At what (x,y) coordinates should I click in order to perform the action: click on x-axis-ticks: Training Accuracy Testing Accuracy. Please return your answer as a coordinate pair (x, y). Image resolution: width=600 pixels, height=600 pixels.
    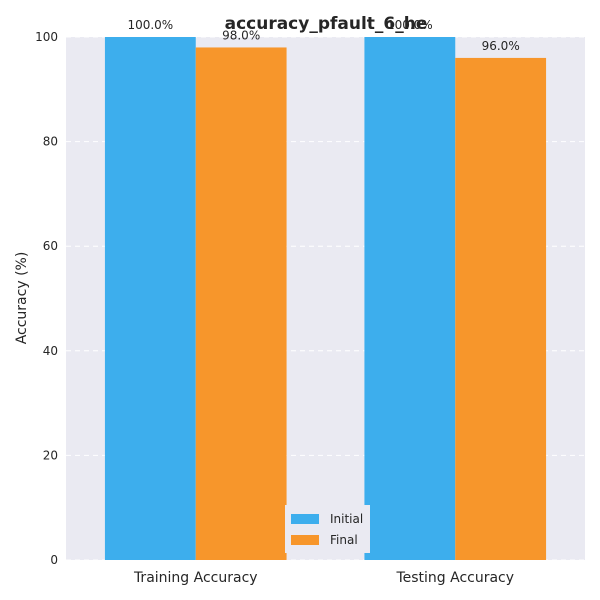
    Looking at the image, I should click on (323, 578).